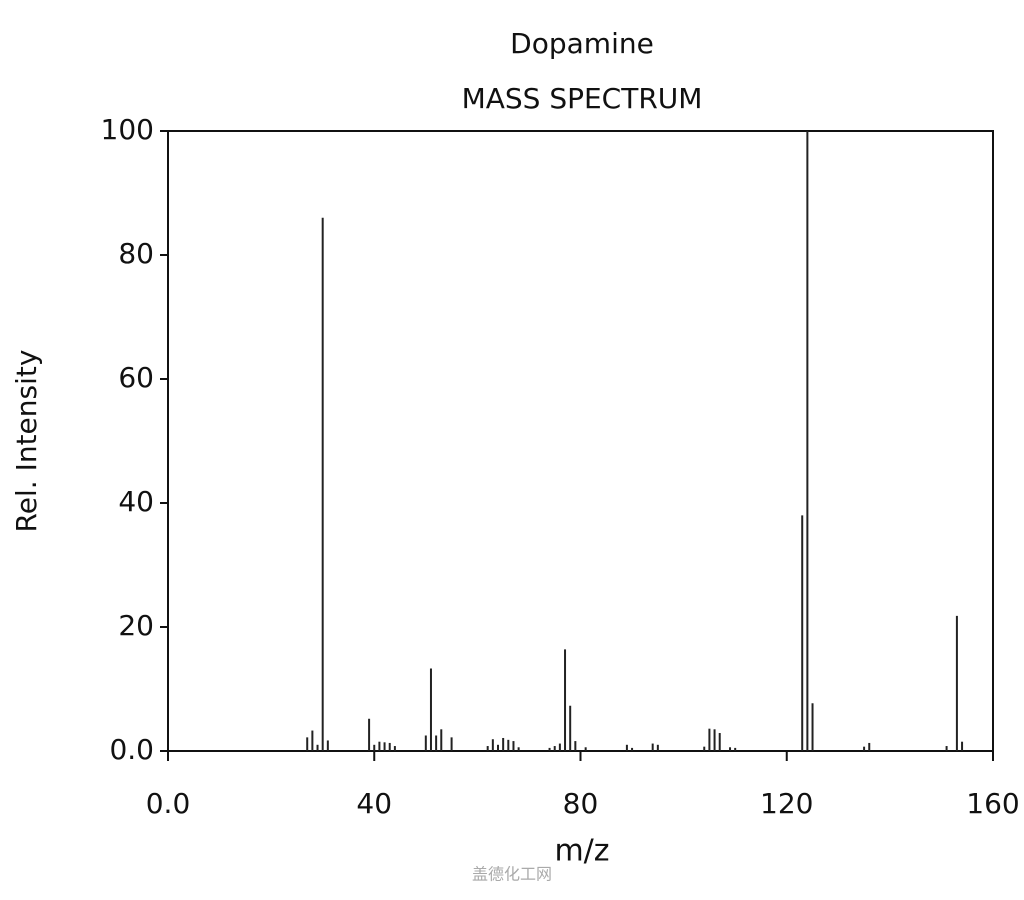 This screenshot has width=1024, height=900. What do you see at coordinates (992, 803) in the screenshot?
I see `x-tick-label: 160` at bounding box center [992, 803].